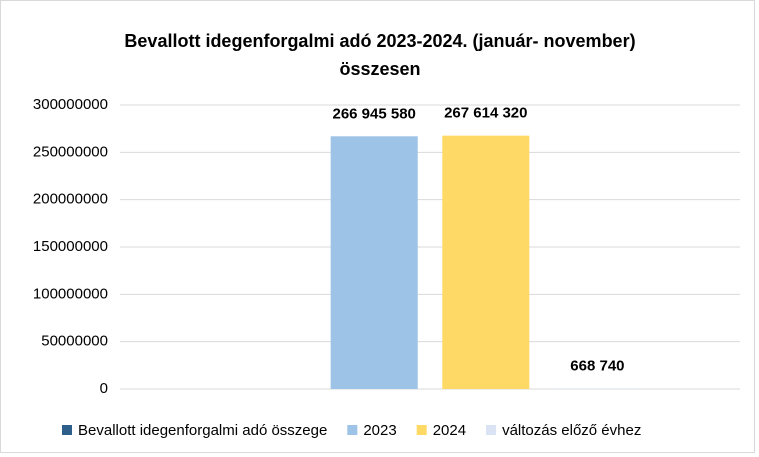 The height and width of the screenshot is (457, 759). Describe the element at coordinates (373, 113) in the screenshot. I see `data-label: 266 945 580` at that location.